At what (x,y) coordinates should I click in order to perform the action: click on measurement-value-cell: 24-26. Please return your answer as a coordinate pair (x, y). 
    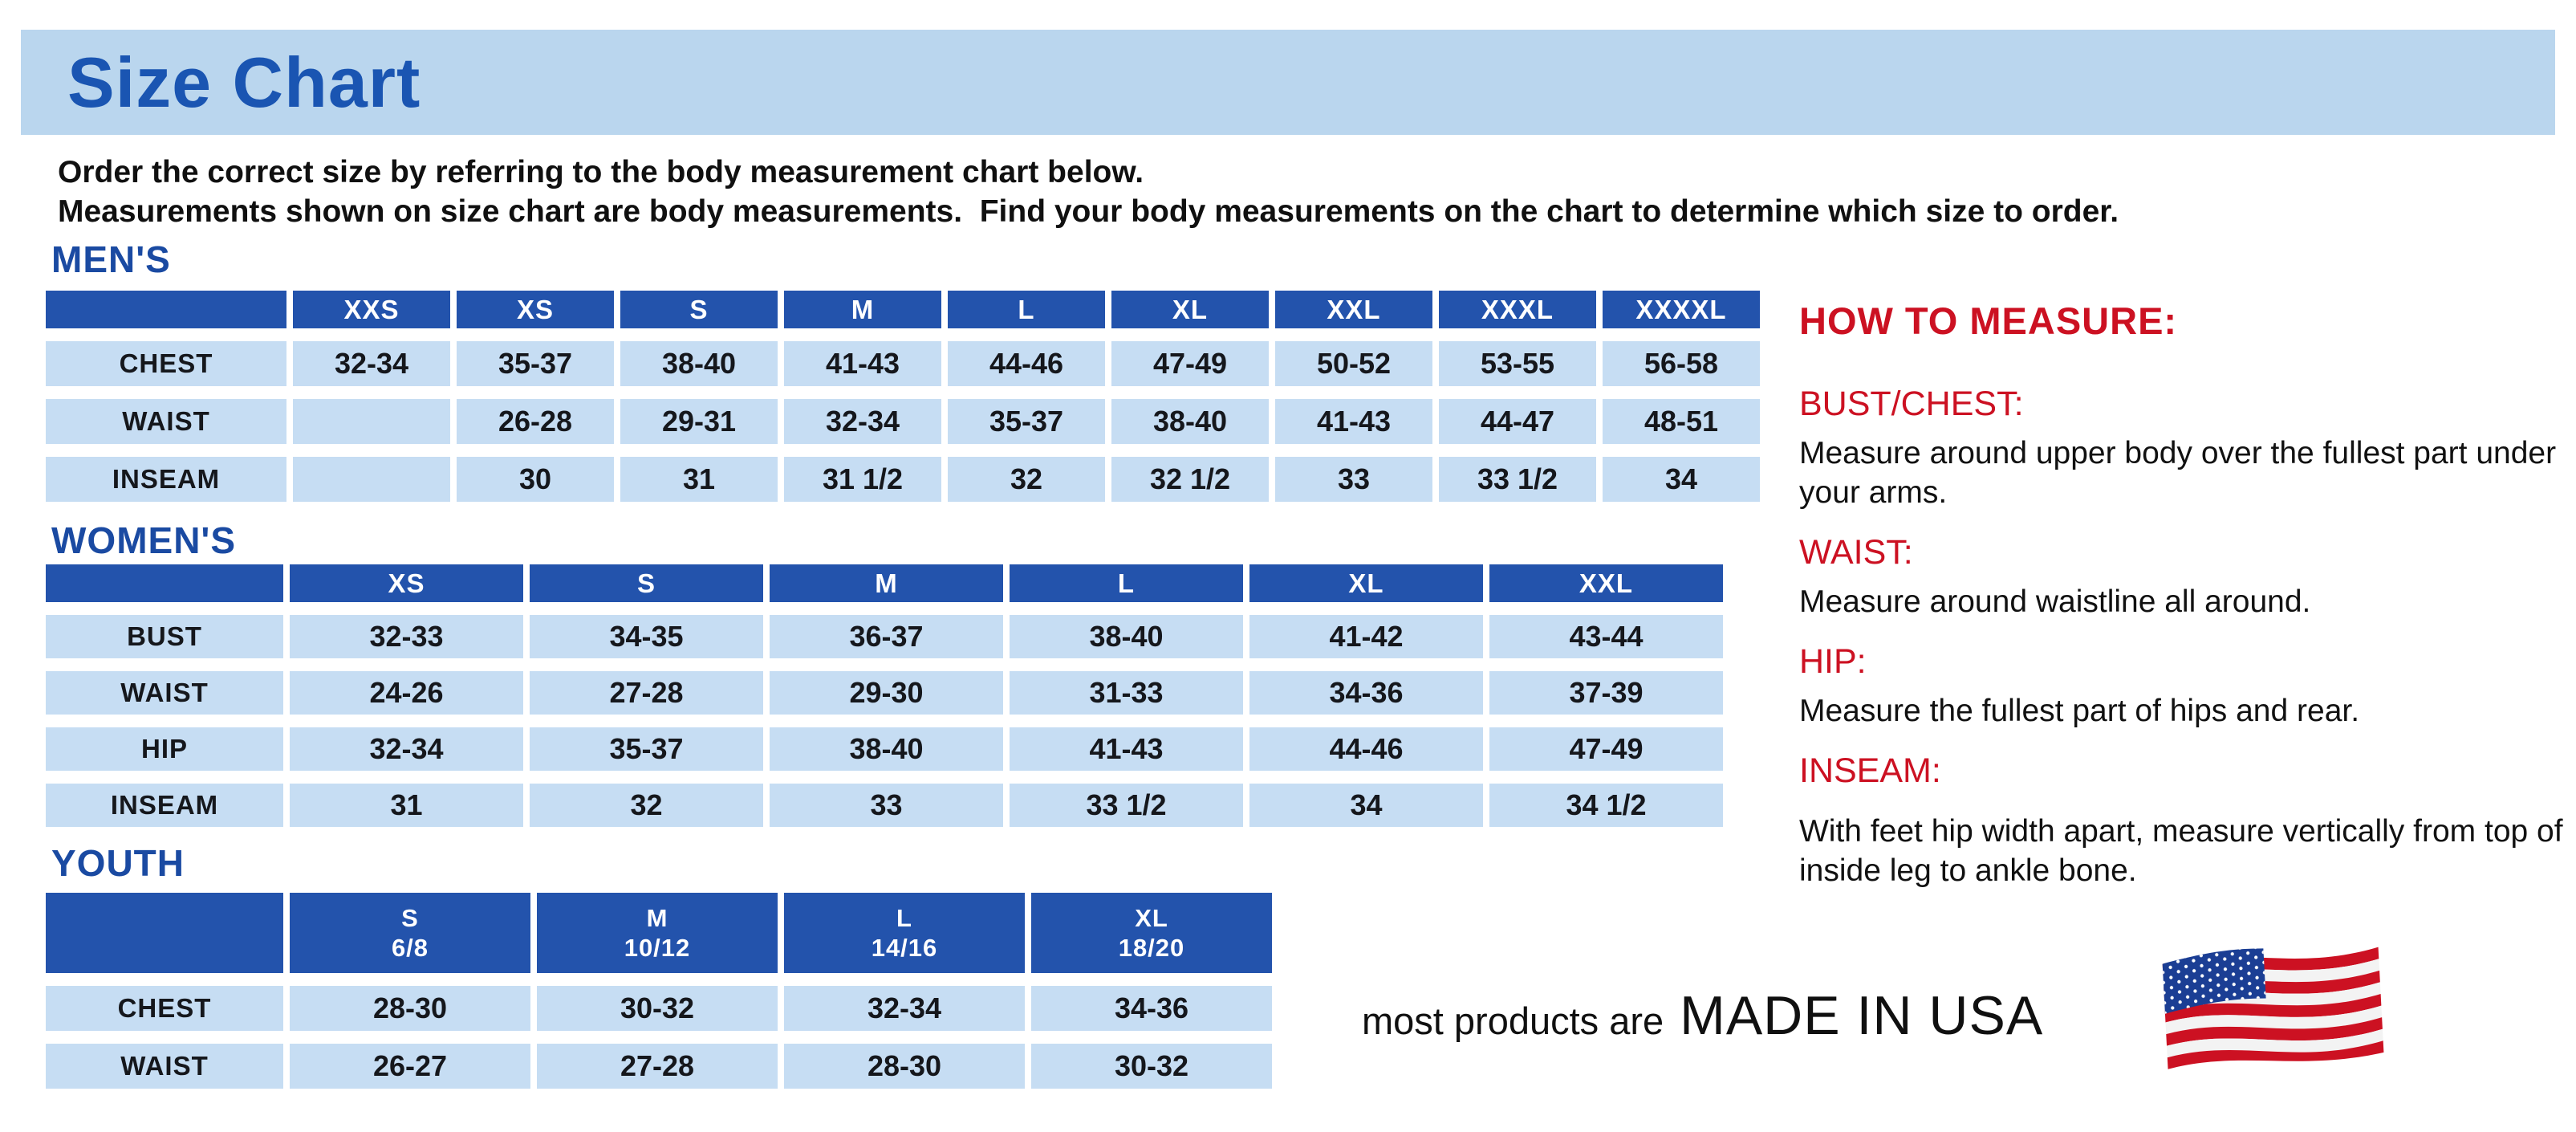
    Looking at the image, I should click on (407, 693).